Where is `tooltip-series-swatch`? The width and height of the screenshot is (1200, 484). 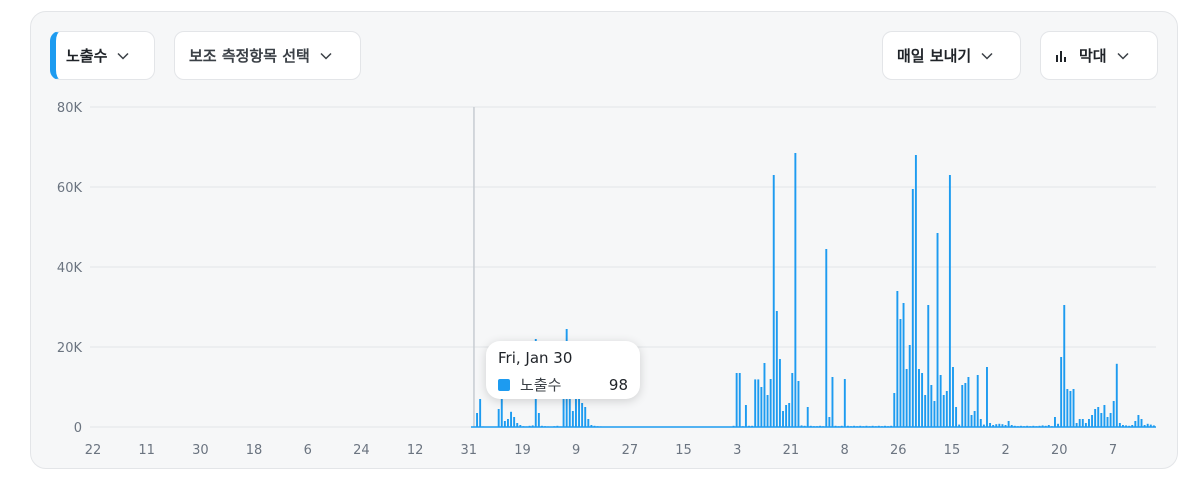
tooltip-series-swatch is located at coordinates (504, 384).